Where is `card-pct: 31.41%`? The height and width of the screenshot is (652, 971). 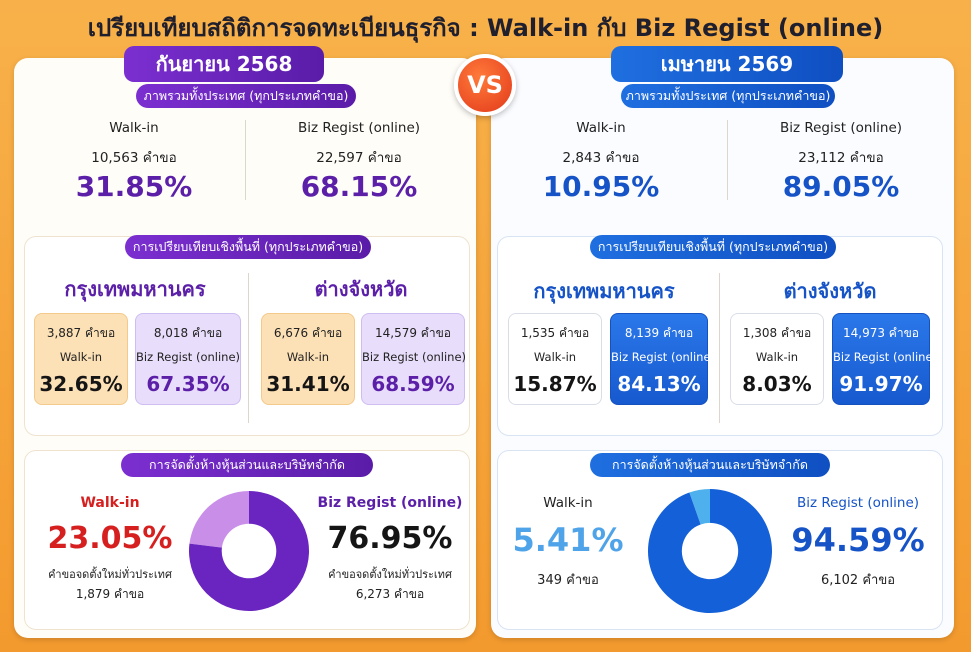 card-pct: 31.41% is located at coordinates (308, 384).